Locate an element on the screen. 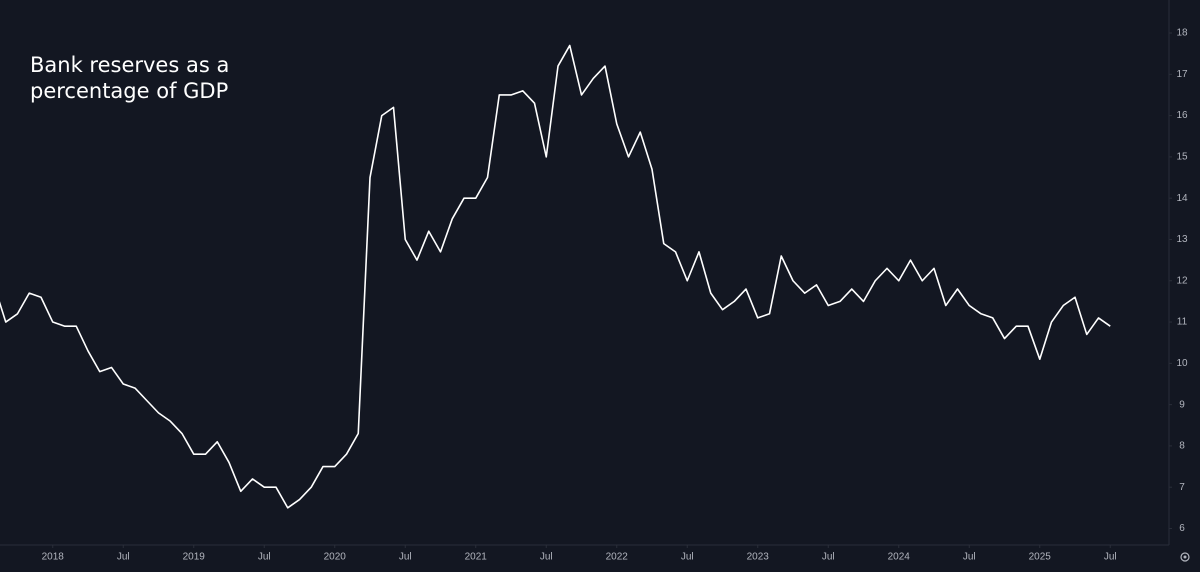 The image size is (1200, 572). x-tick-label: 2022 is located at coordinates (617, 557).